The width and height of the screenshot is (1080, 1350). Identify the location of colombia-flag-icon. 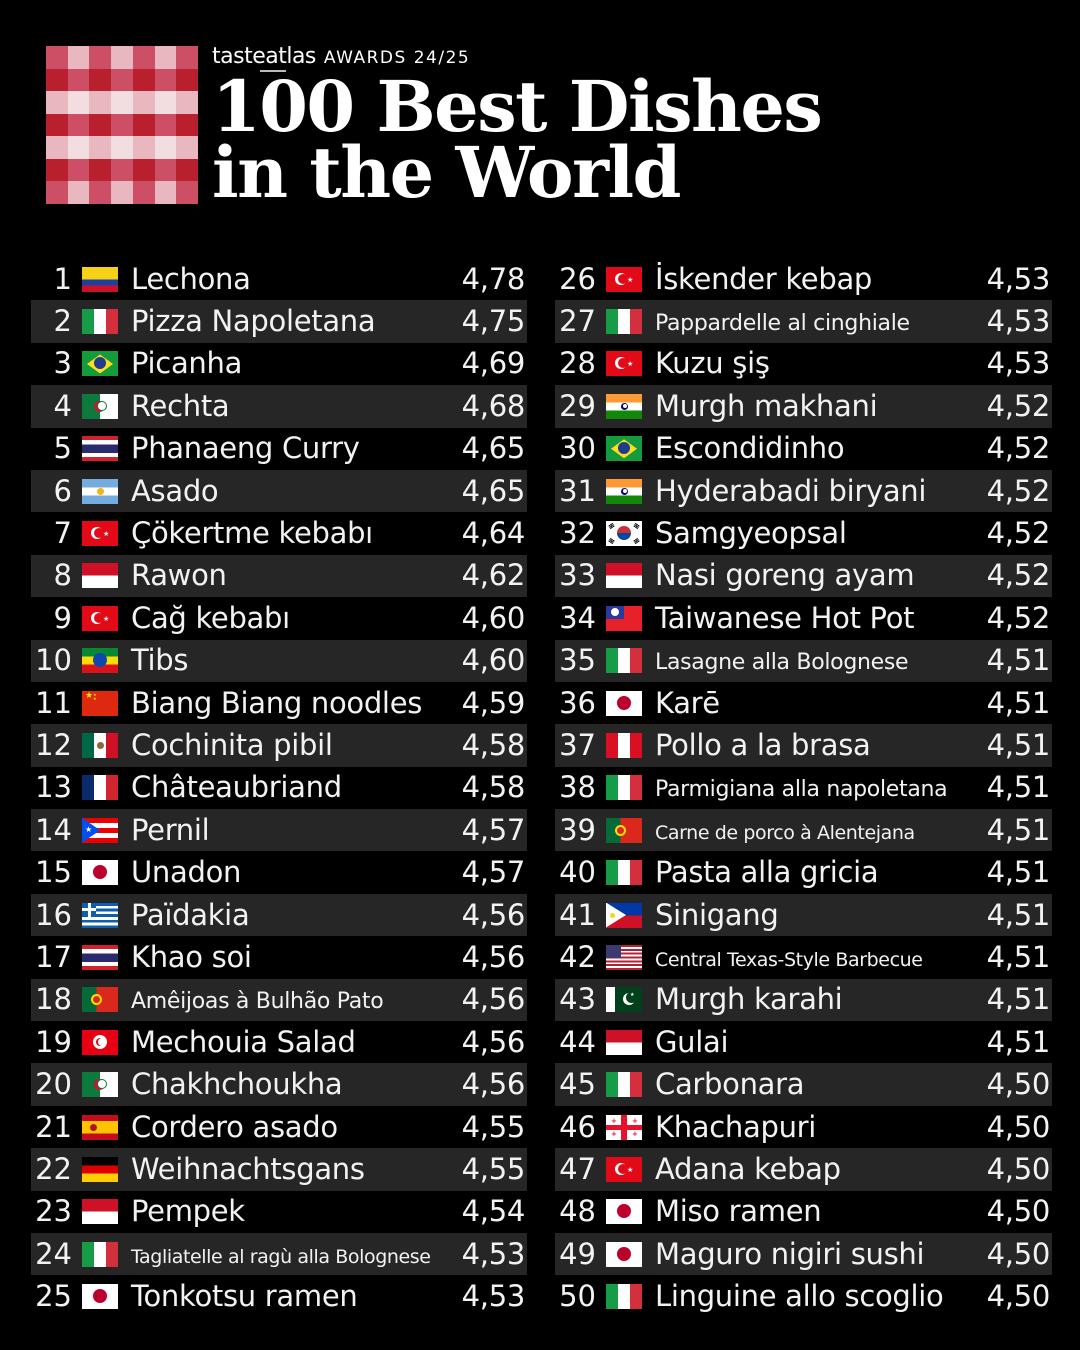
(100, 279).